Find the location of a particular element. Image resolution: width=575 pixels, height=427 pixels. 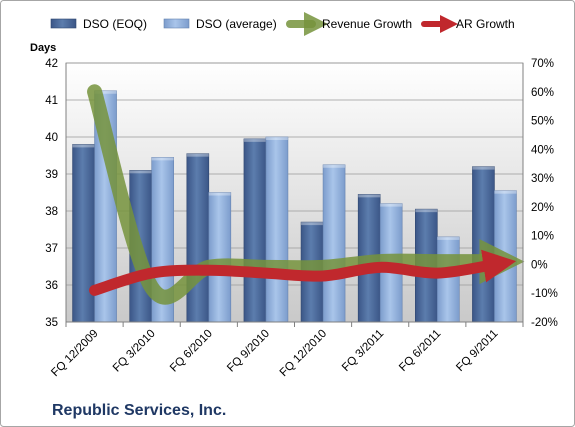

y2-tick-label: 40% is located at coordinates (542, 150).